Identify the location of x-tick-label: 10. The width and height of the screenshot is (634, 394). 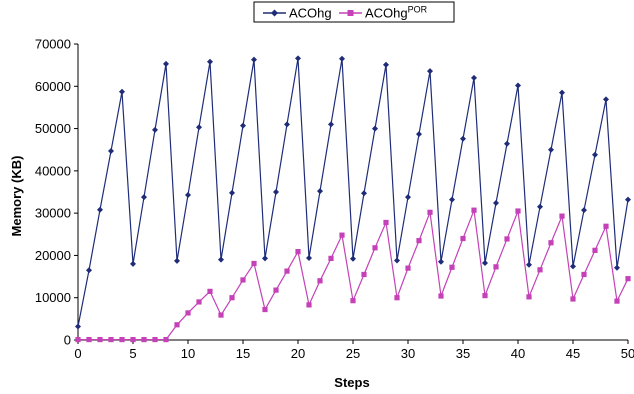
(188, 353).